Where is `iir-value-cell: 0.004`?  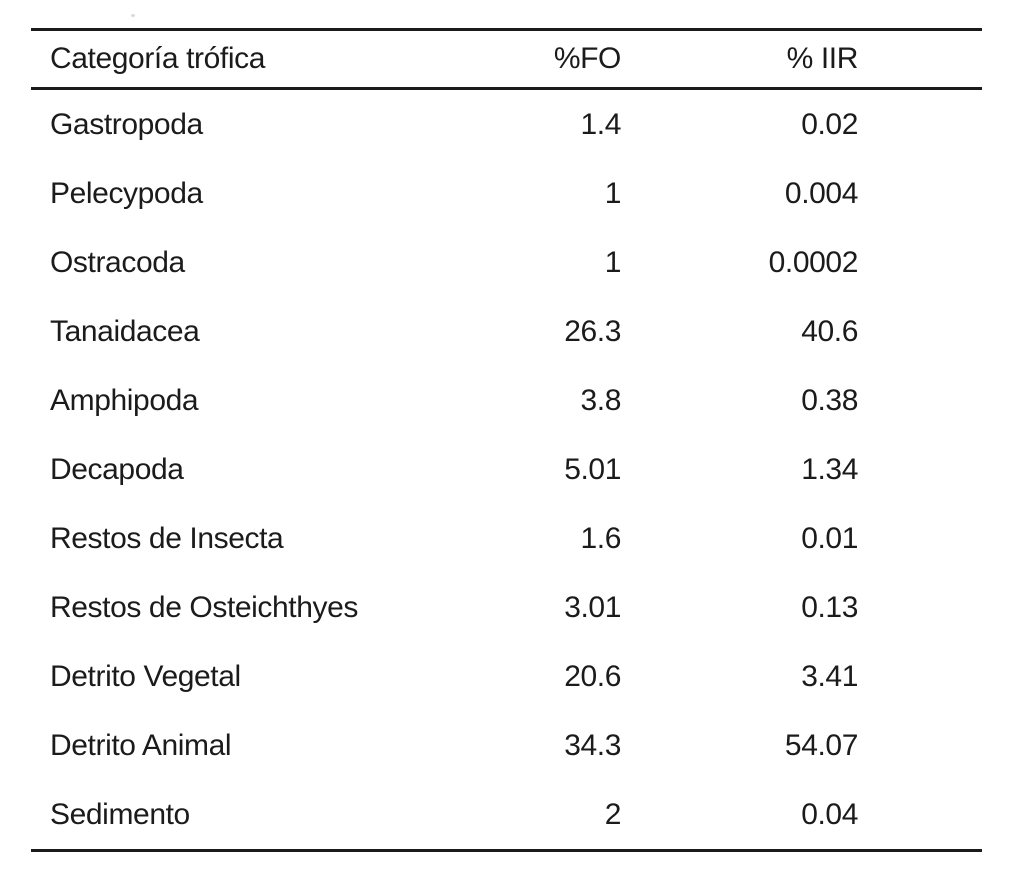
iir-value-cell: 0.004 is located at coordinates (821, 193).